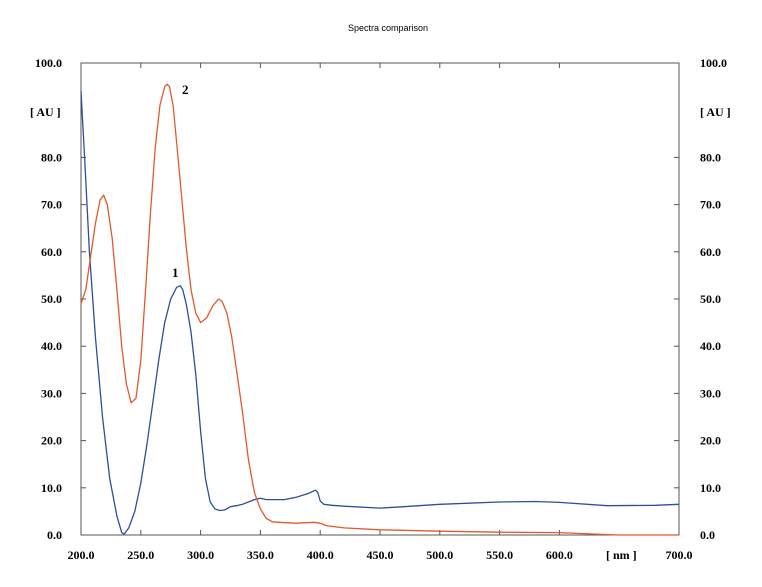 This screenshot has width=762, height=587. What do you see at coordinates (48, 63) in the screenshot?
I see `y-tick-label-left: 100.0` at bounding box center [48, 63].